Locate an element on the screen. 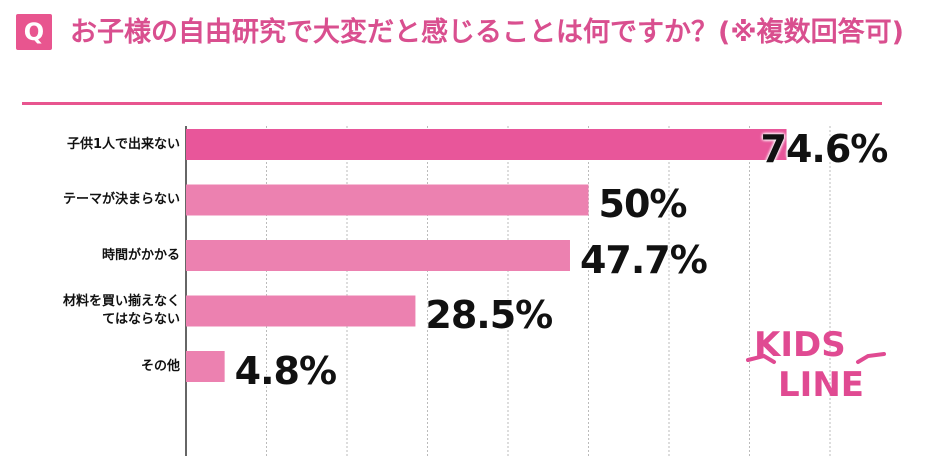  value-label: 74.6% is located at coordinates (824, 148).